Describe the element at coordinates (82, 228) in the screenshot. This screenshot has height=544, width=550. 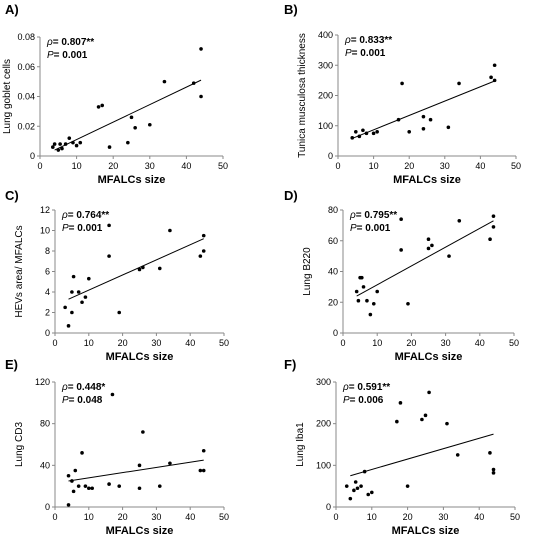
I see `p-annotation: P= 0.001` at that location.